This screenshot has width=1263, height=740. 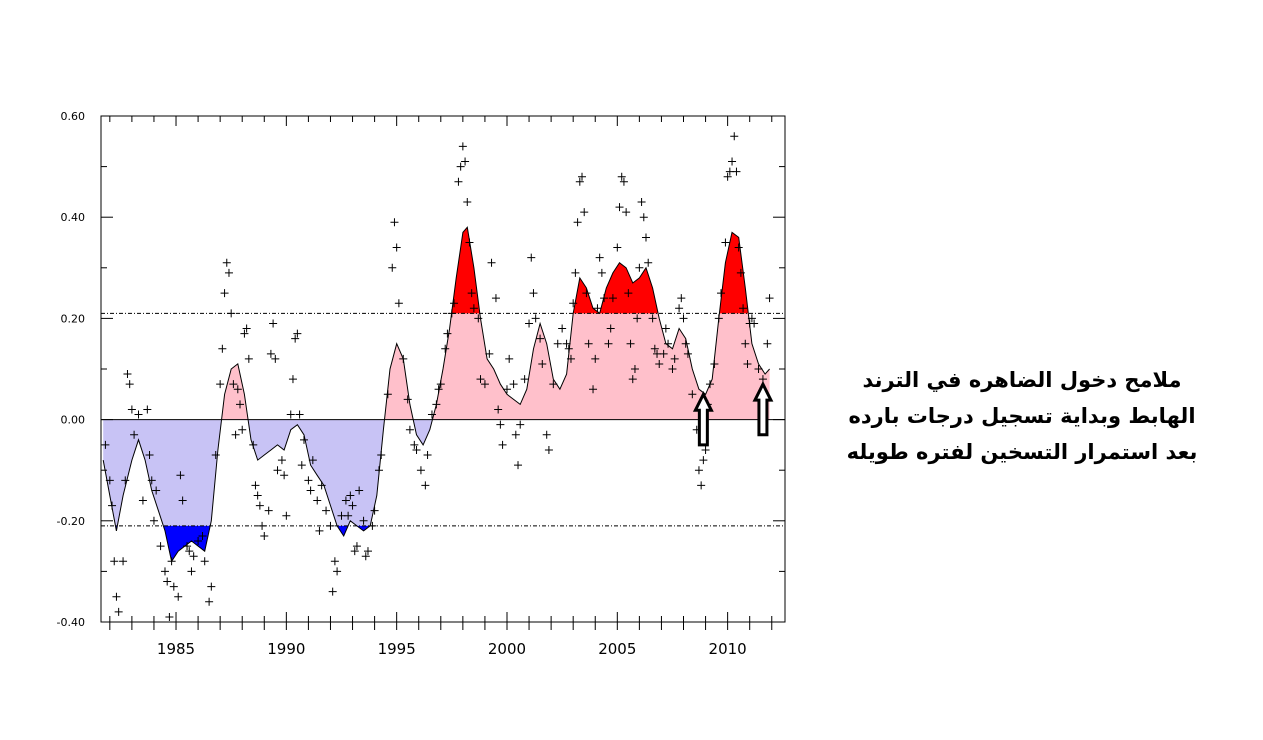 I want to click on y-tick-label: 0.00, so click(x=73, y=420).